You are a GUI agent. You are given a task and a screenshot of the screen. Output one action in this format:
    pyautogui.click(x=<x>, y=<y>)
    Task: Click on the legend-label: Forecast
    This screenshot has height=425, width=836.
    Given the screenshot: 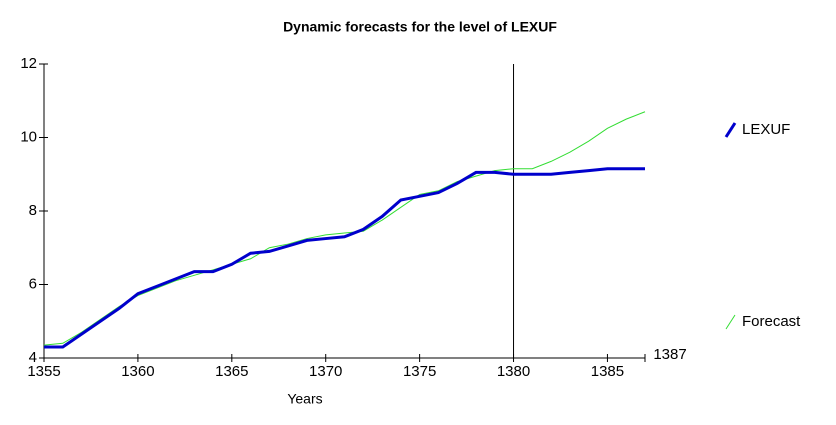 What is the action you would take?
    pyautogui.click(x=771, y=321)
    